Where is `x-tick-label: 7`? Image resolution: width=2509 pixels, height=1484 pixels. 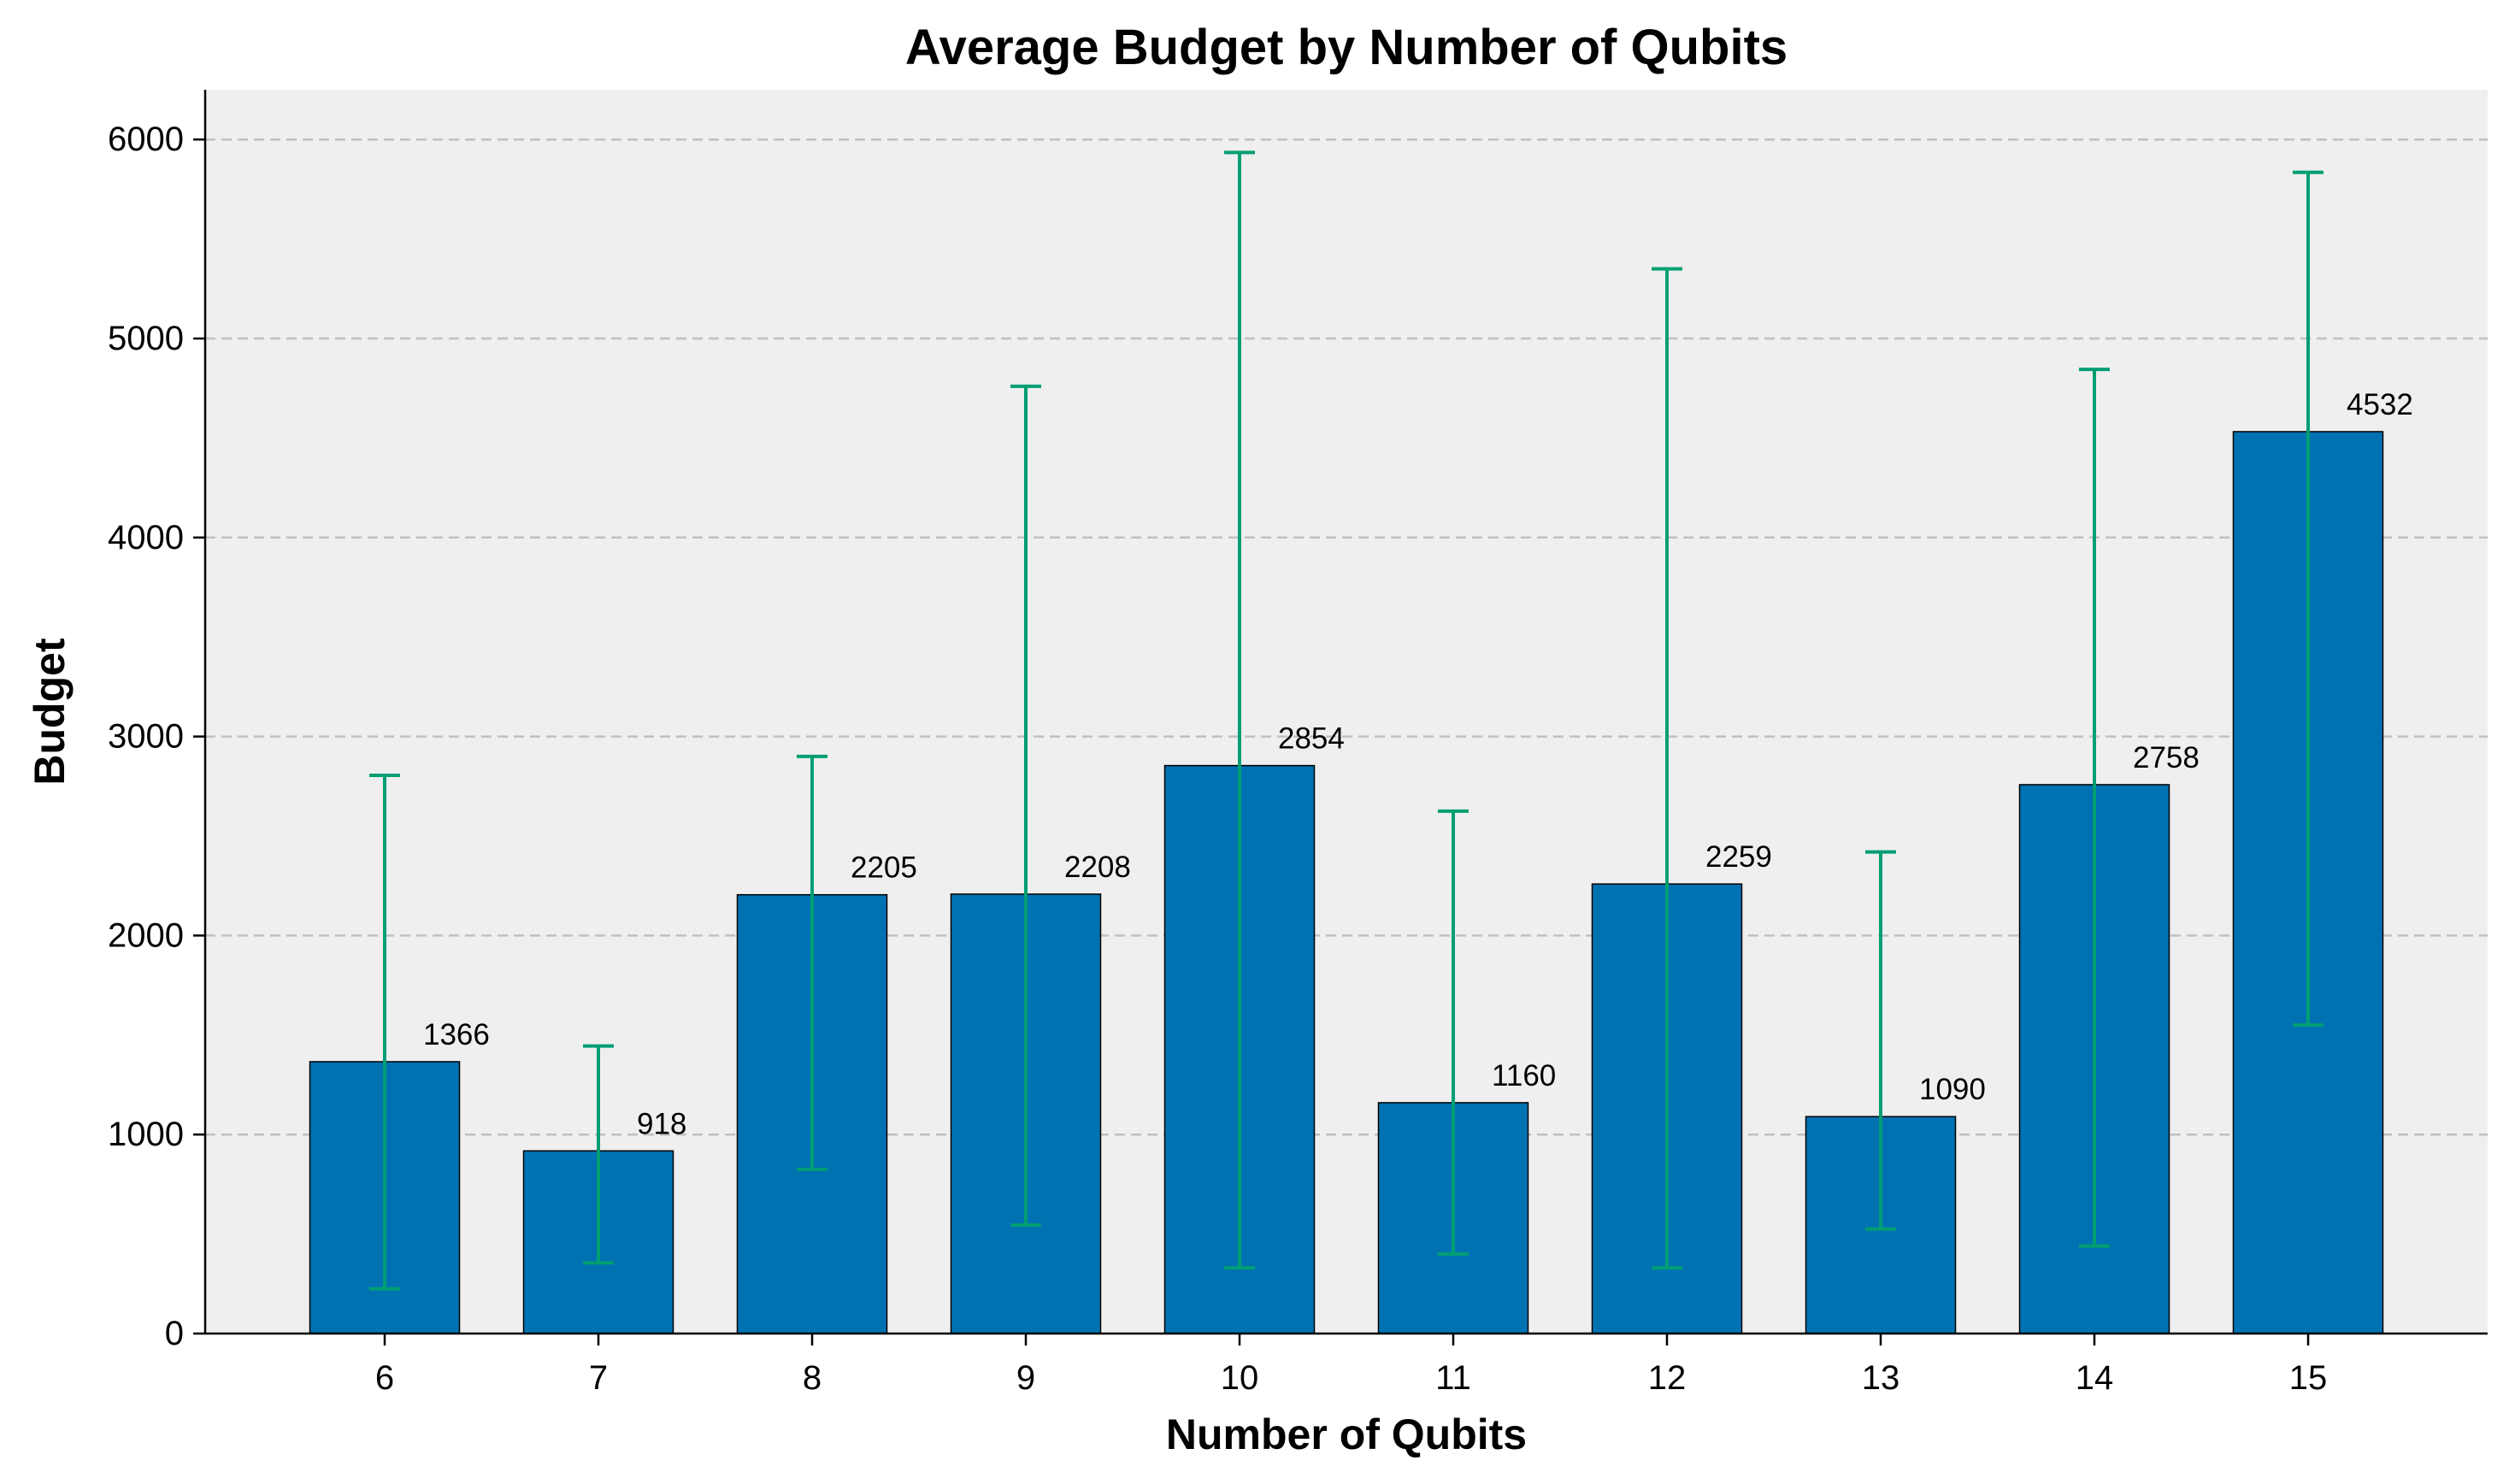 x-tick-label: 7 is located at coordinates (598, 1378).